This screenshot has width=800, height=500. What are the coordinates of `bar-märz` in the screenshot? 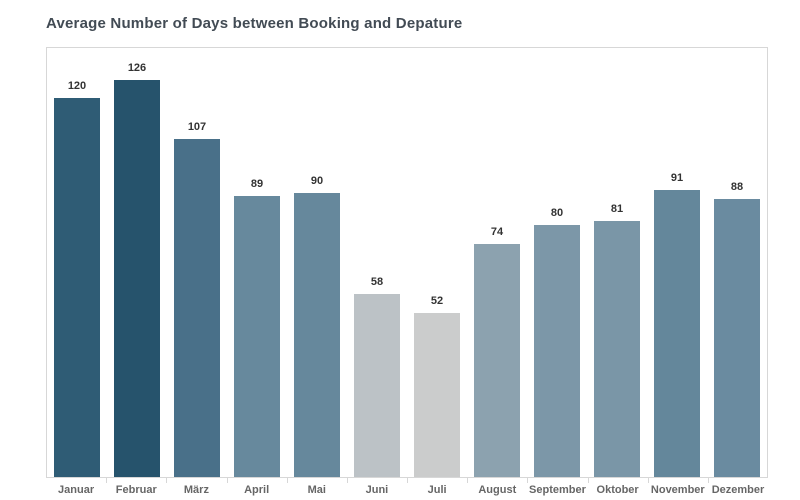 It's located at (197, 308).